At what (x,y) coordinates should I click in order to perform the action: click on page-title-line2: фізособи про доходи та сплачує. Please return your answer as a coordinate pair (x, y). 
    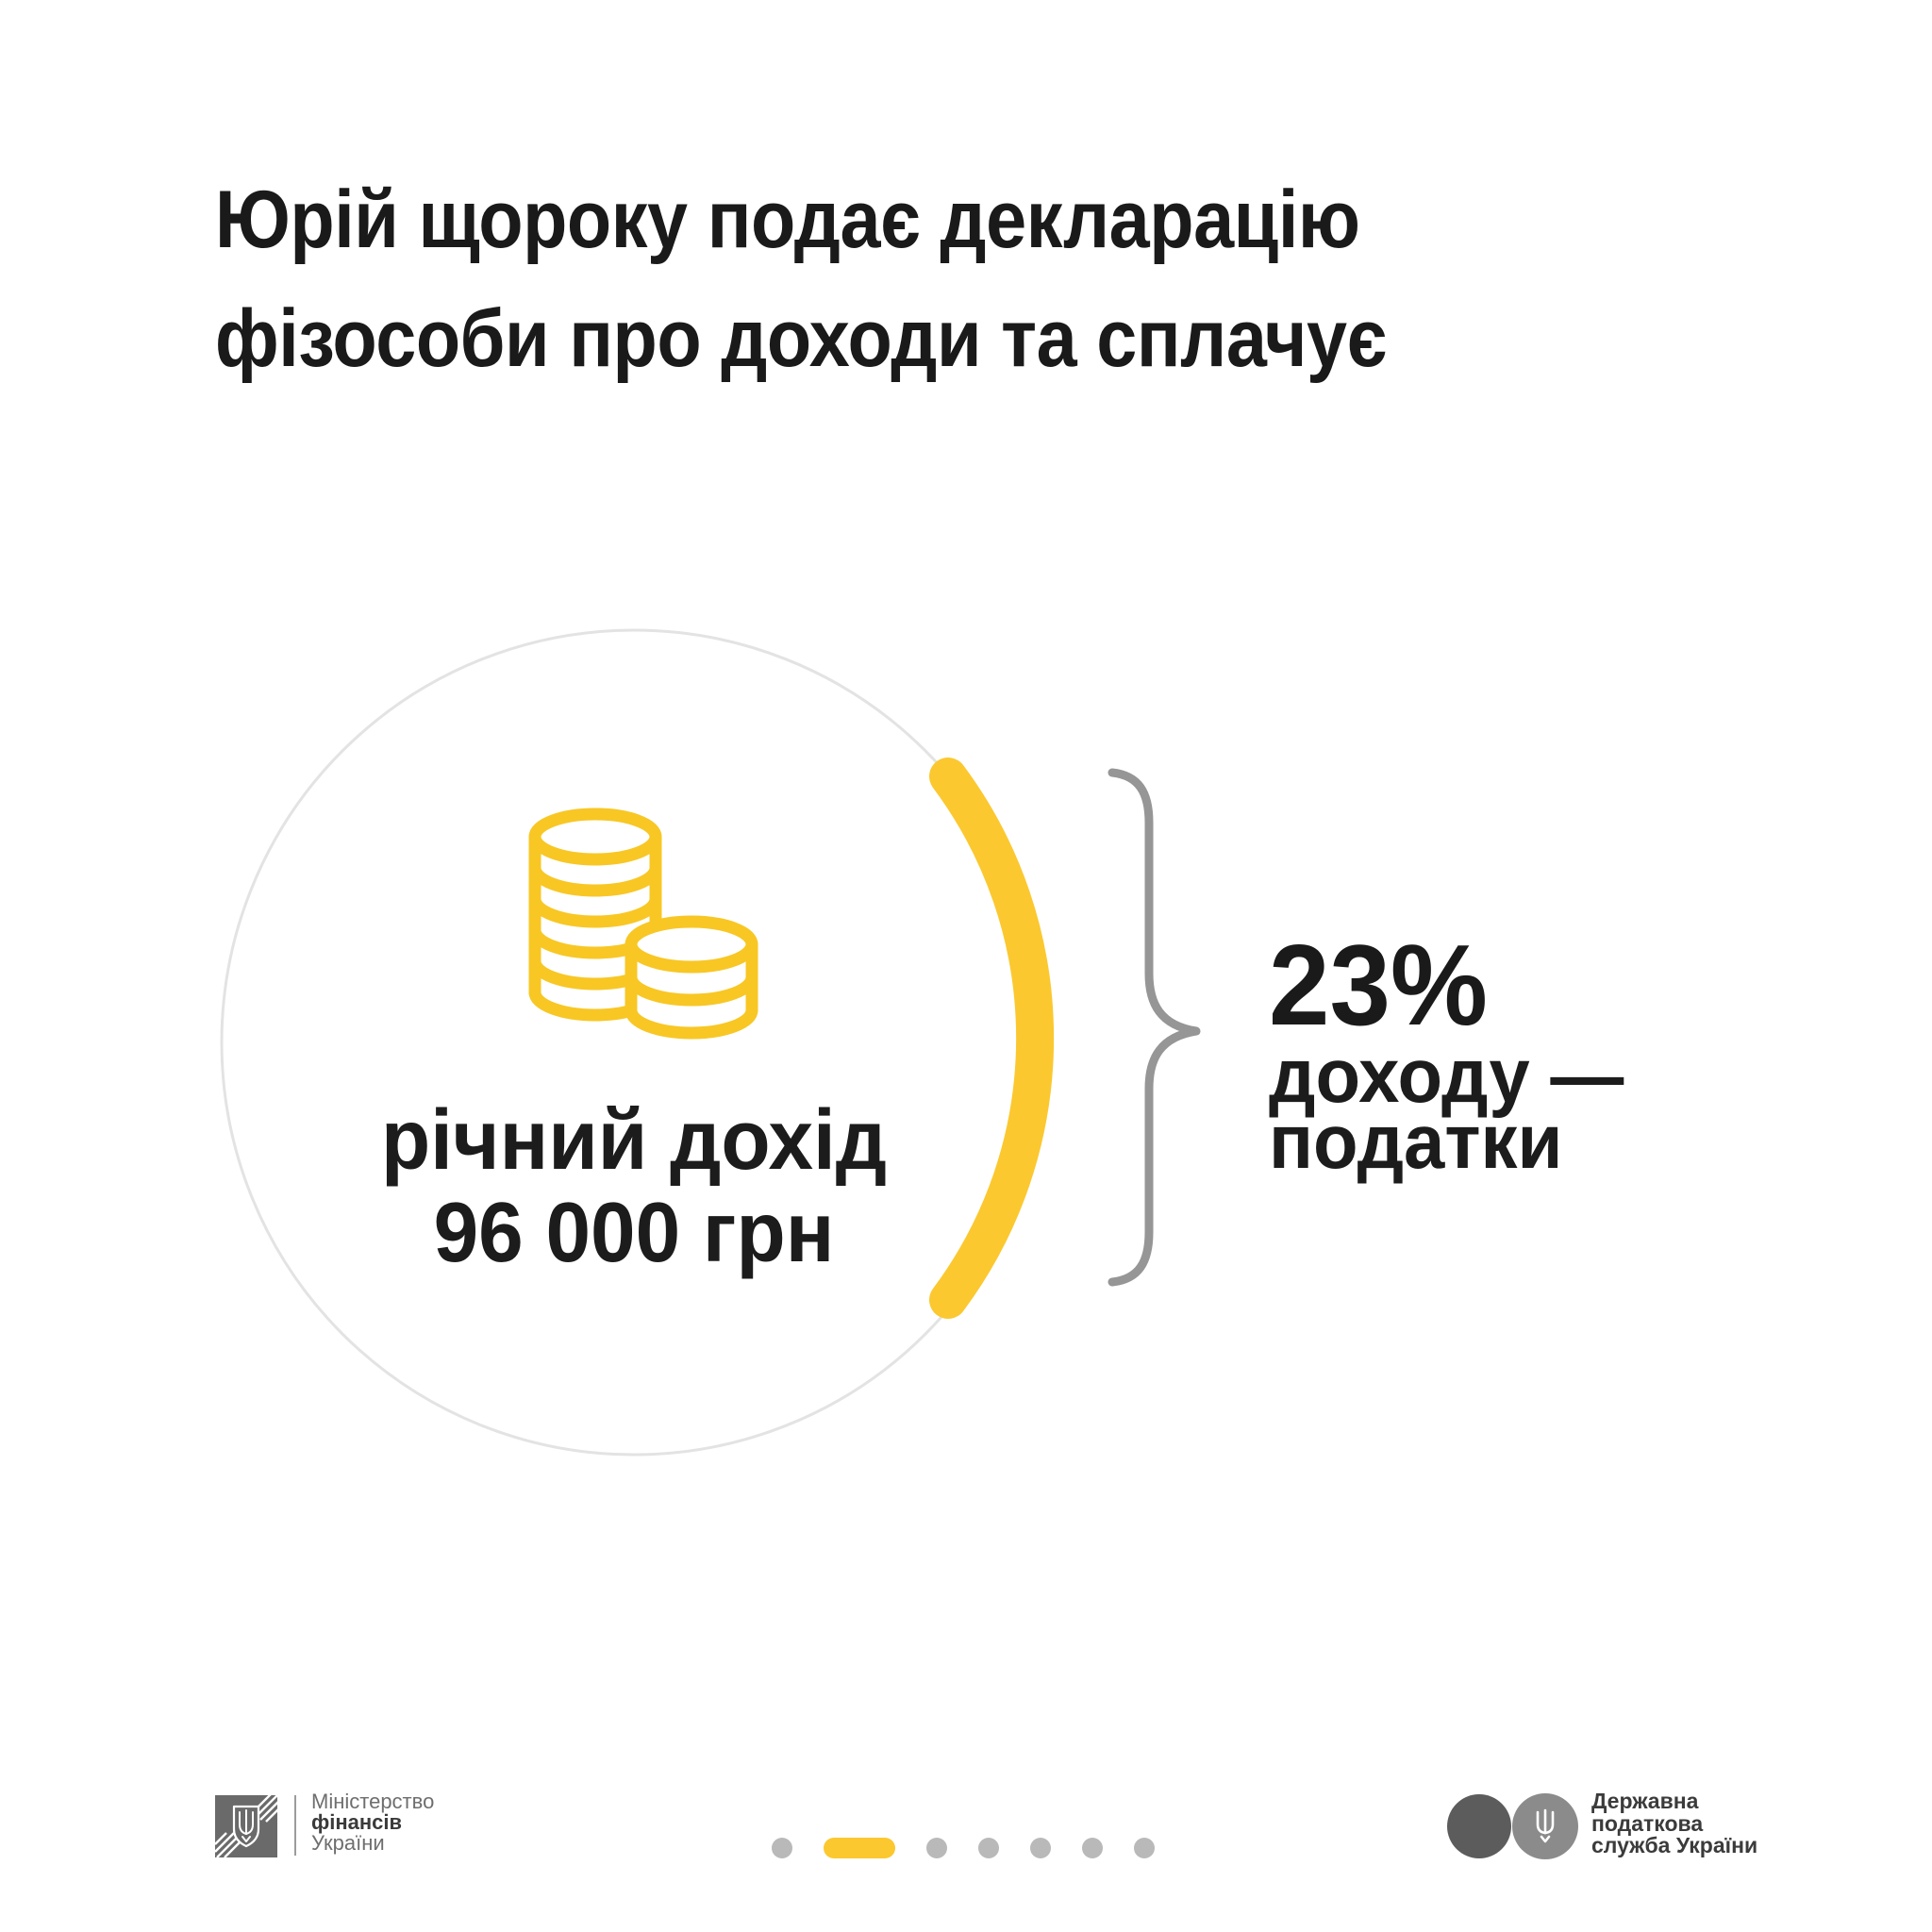
    Looking at the image, I should click on (801, 339).